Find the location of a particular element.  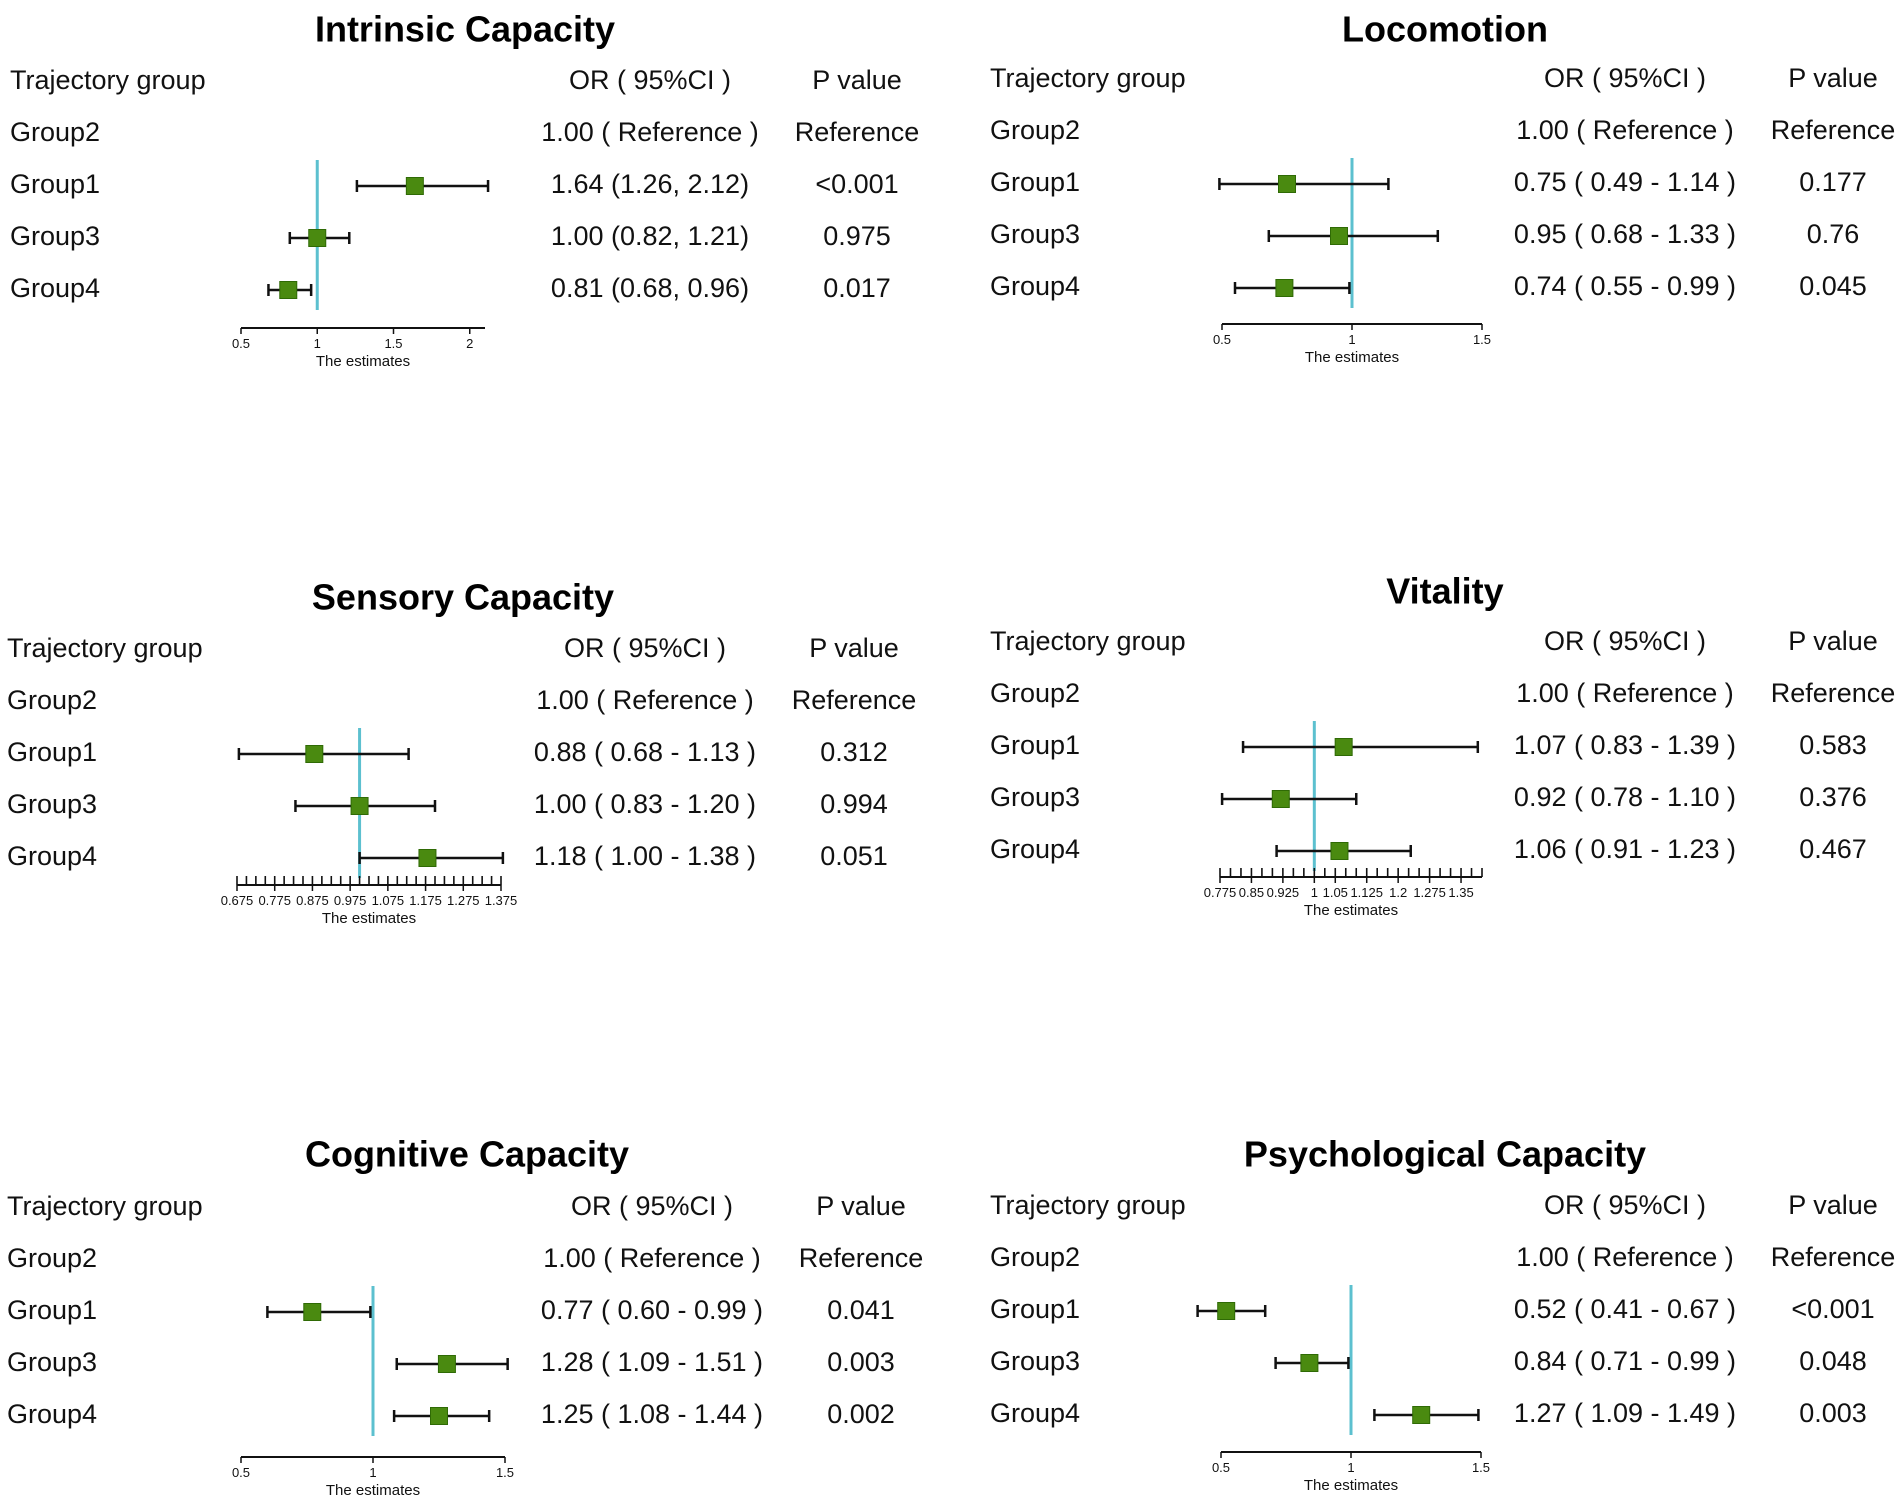

row-p-value: <0.001 is located at coordinates (856, 184).